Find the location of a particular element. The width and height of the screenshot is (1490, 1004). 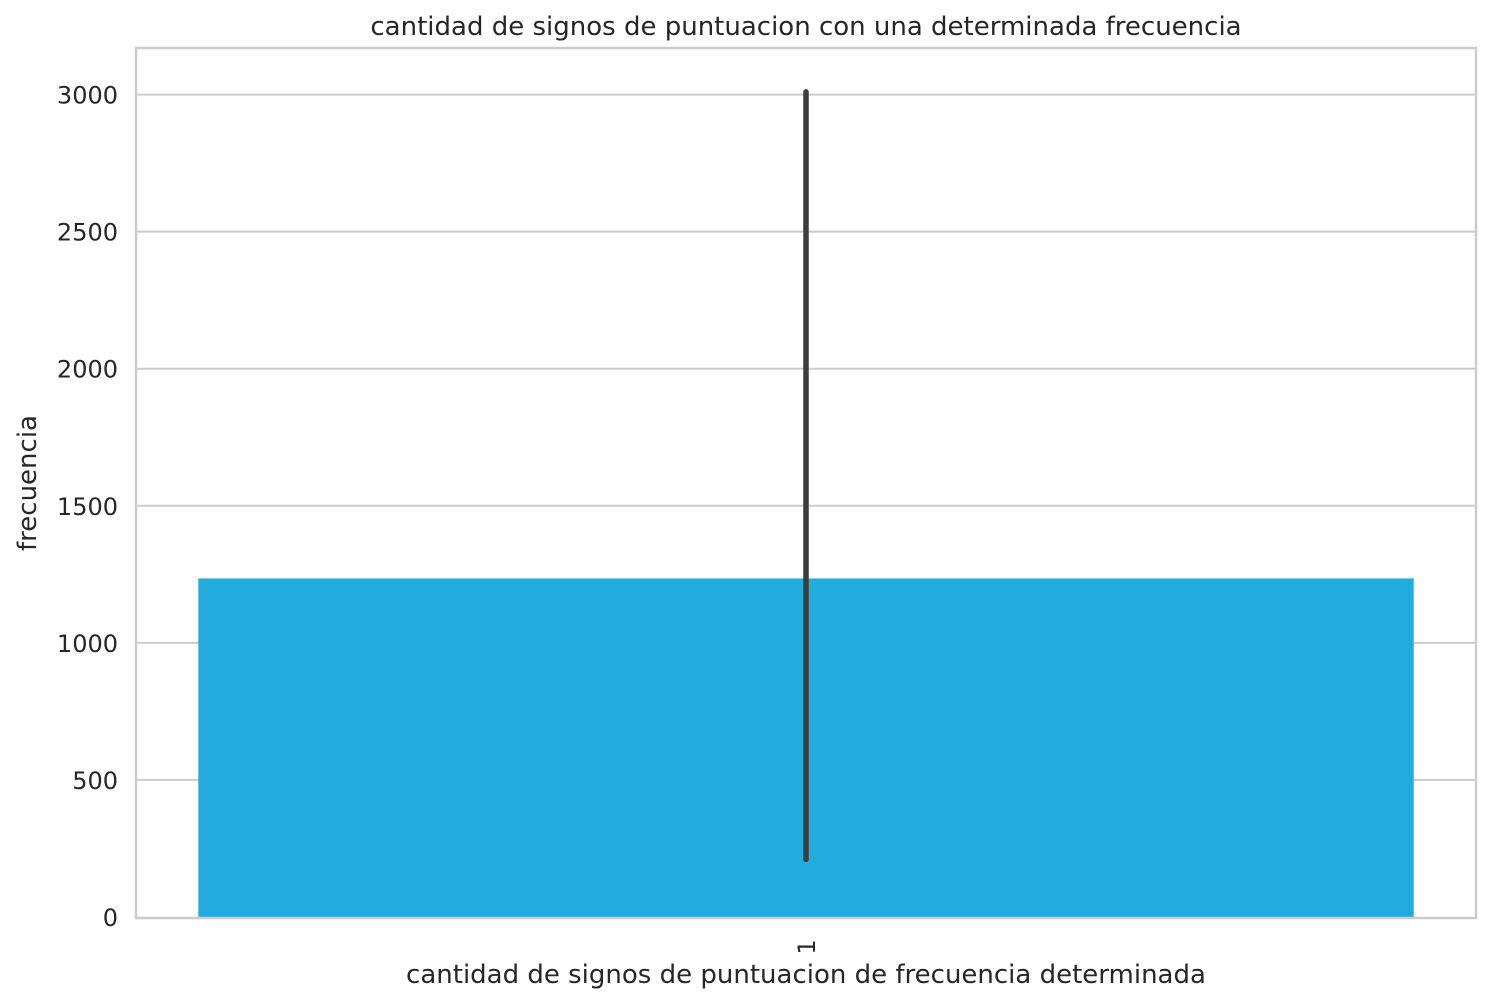

x-tick-label: 1 is located at coordinates (807, 946).